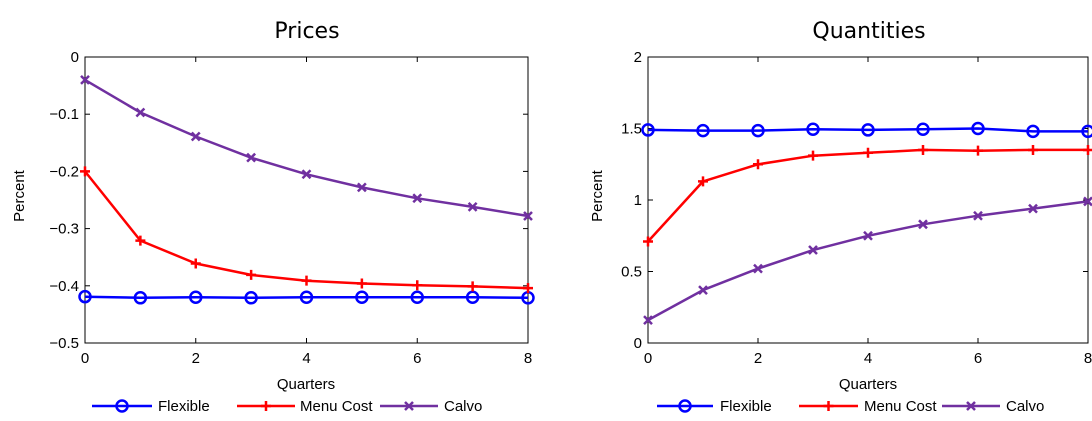  Describe the element at coordinates (900, 406) in the screenshot. I see `legend-label: Menu Cost` at that location.